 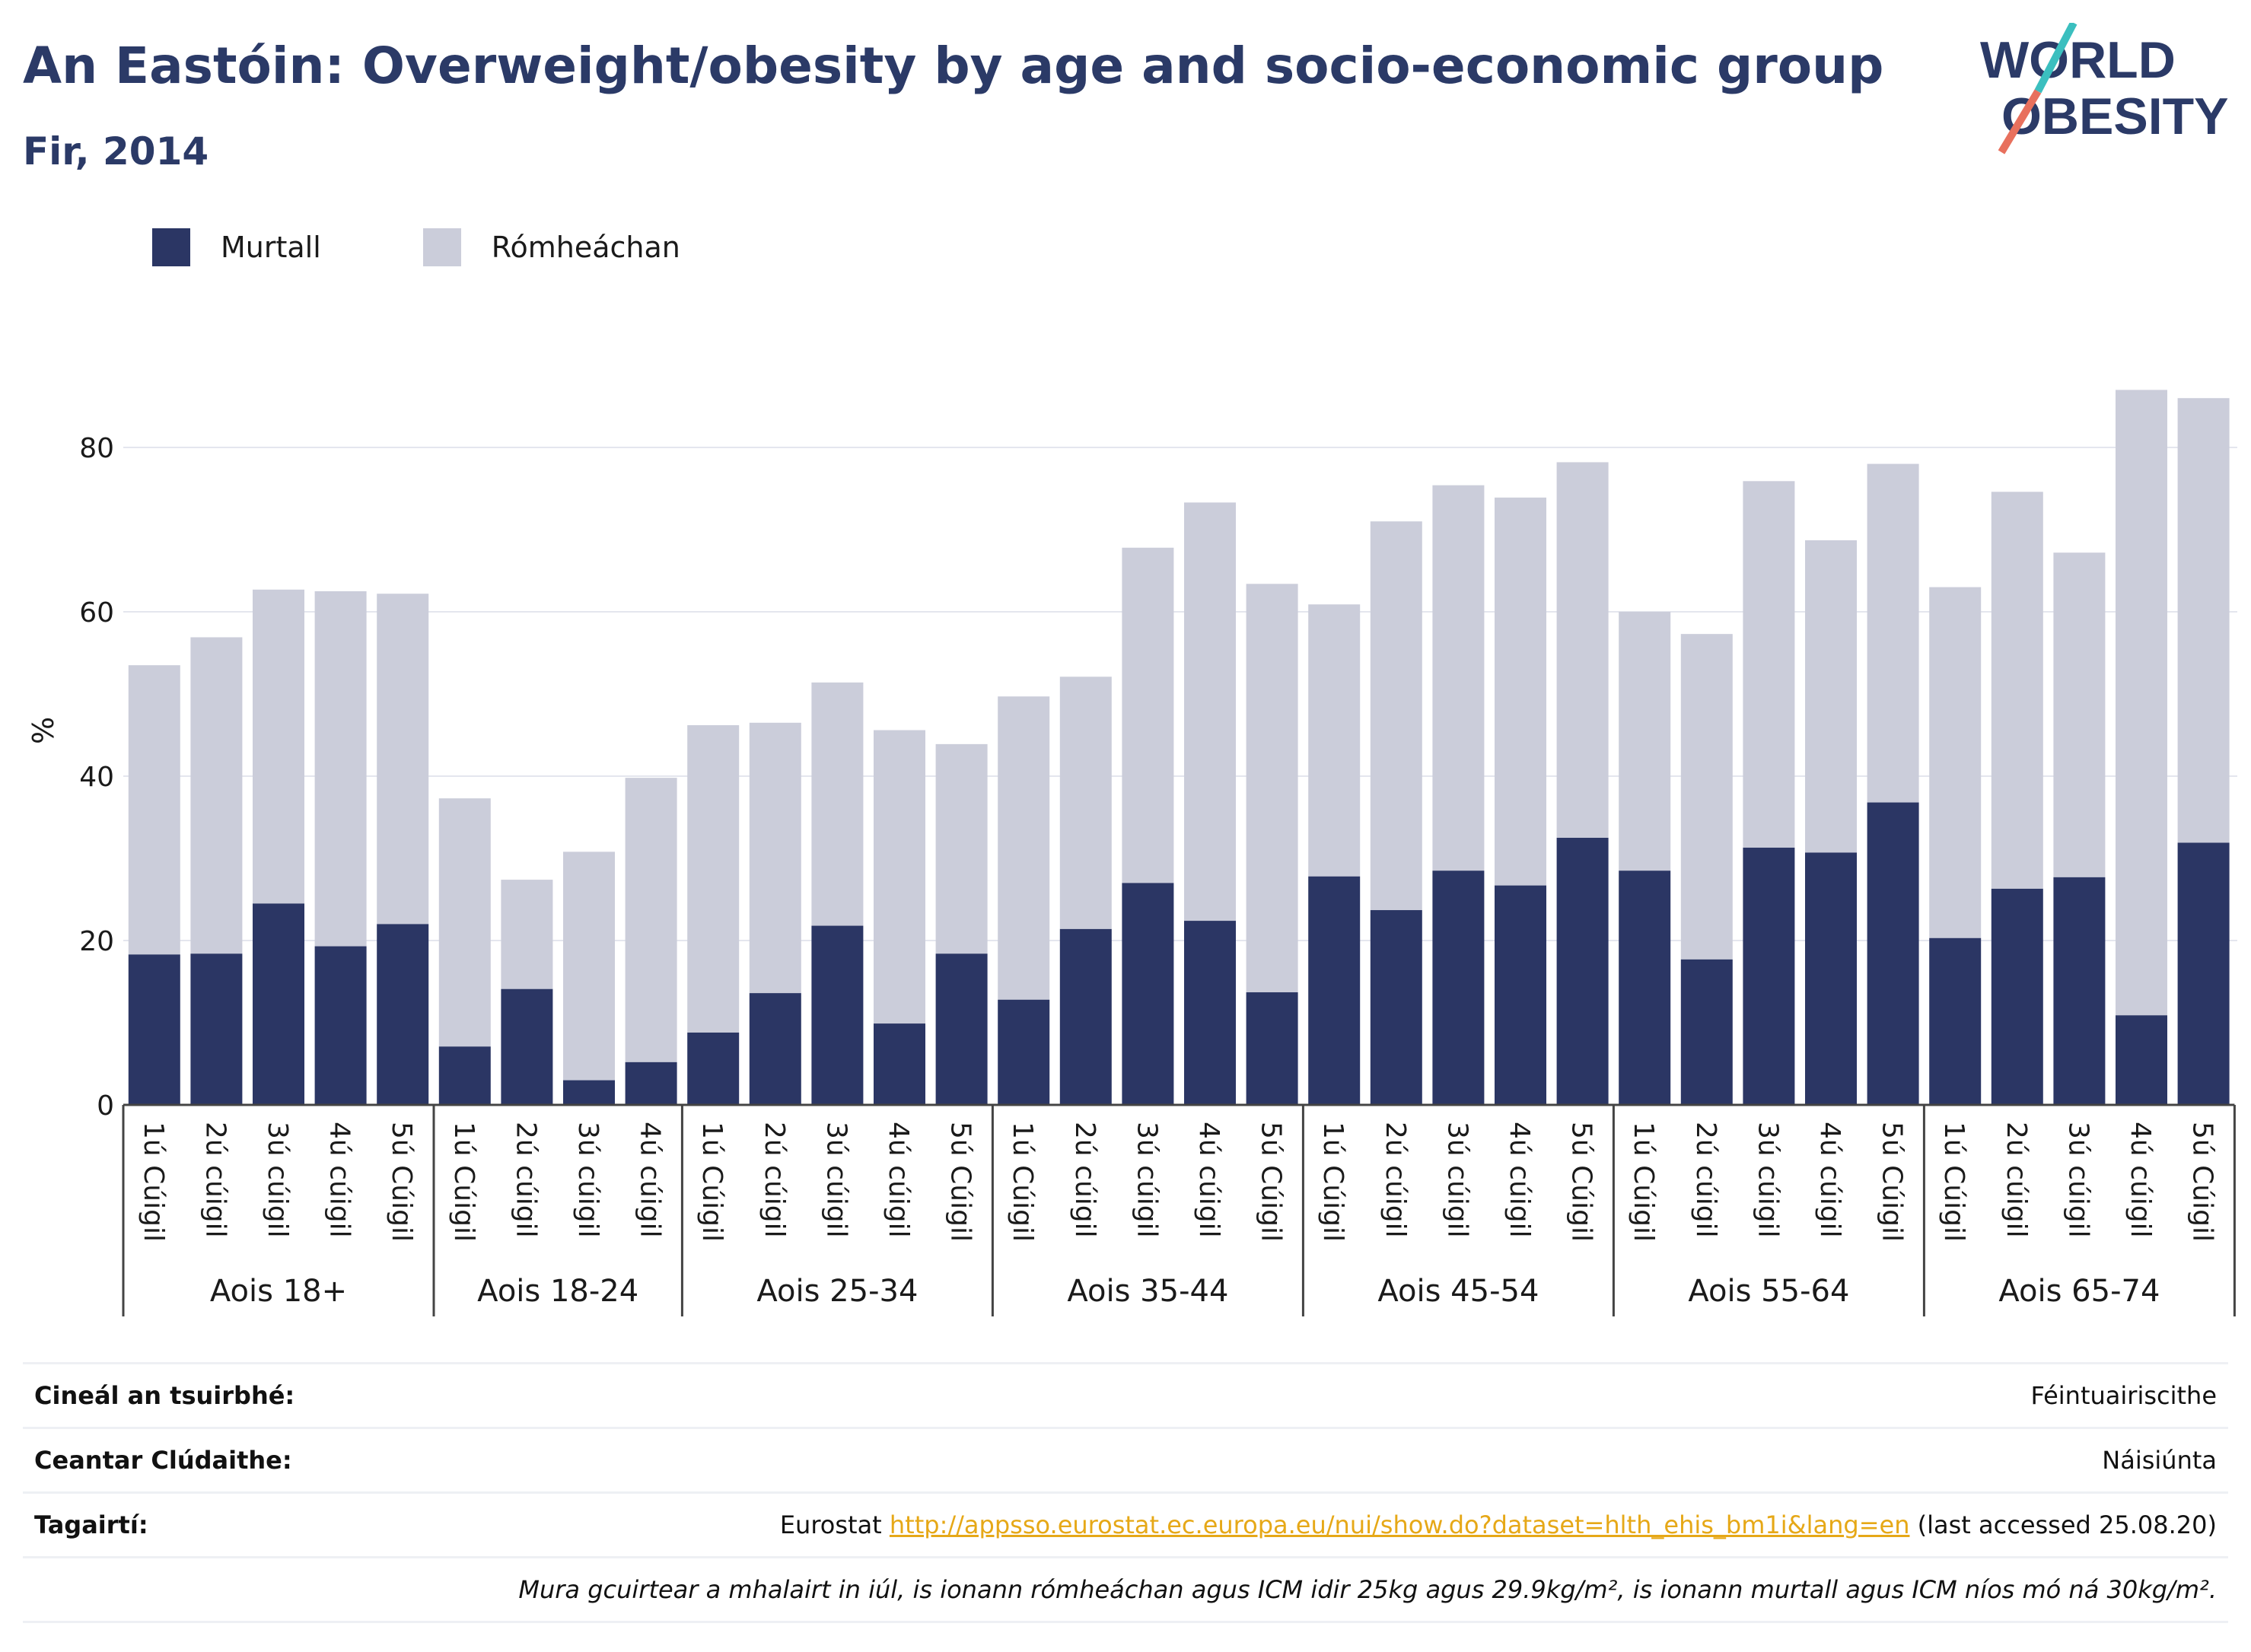 I want to click on legend-item-overweight: Rómheáchan, so click(x=551, y=247).